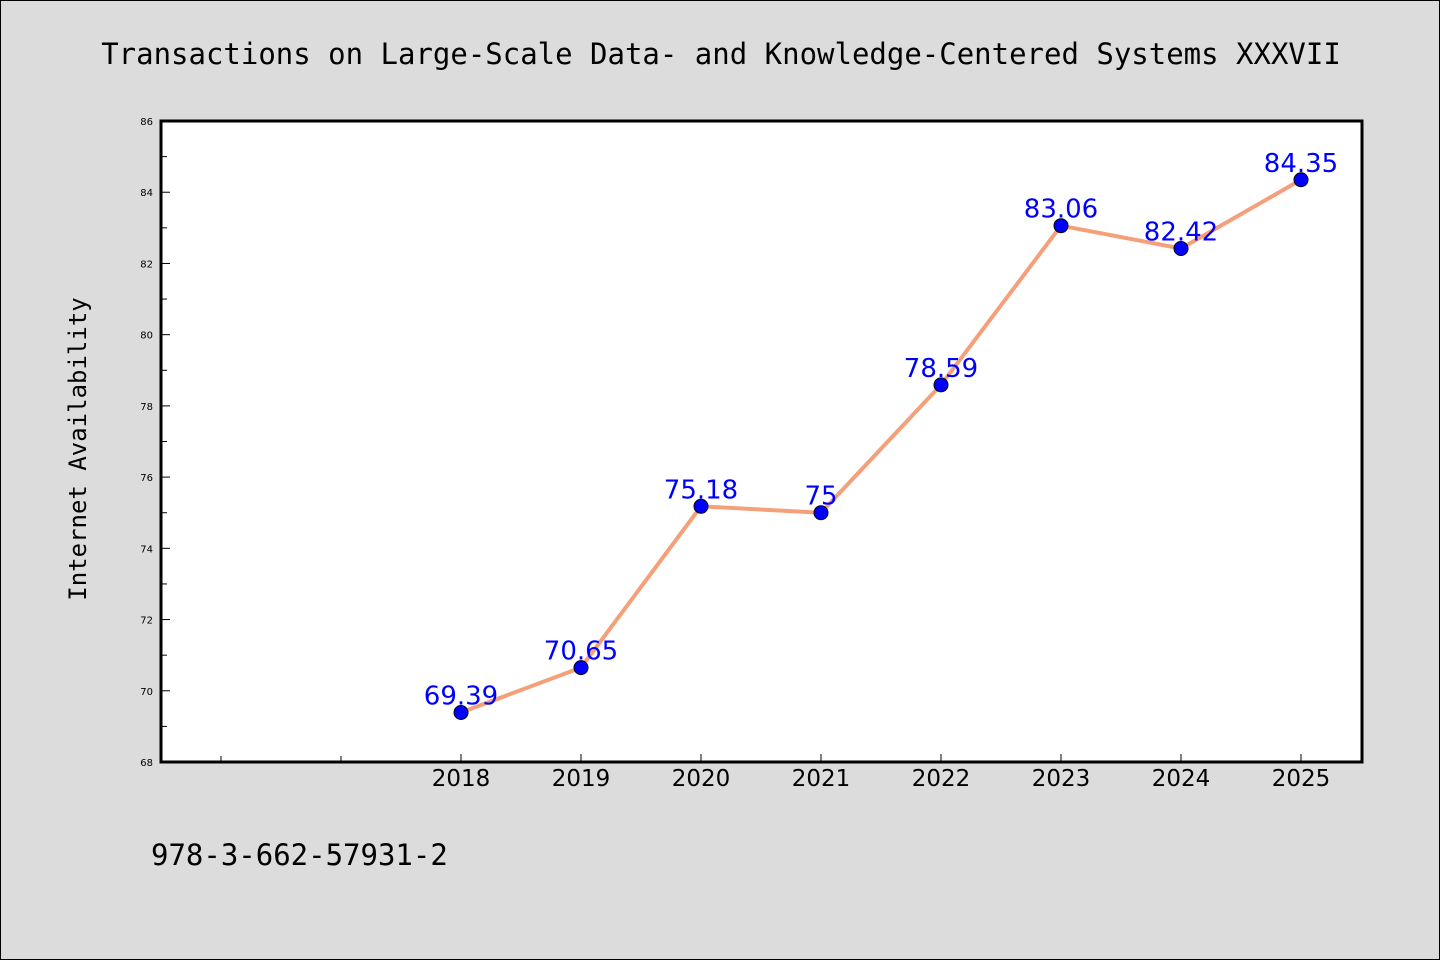 The image size is (1440, 960). What do you see at coordinates (1181, 232) in the screenshot?
I see `data-label: 82.42` at bounding box center [1181, 232].